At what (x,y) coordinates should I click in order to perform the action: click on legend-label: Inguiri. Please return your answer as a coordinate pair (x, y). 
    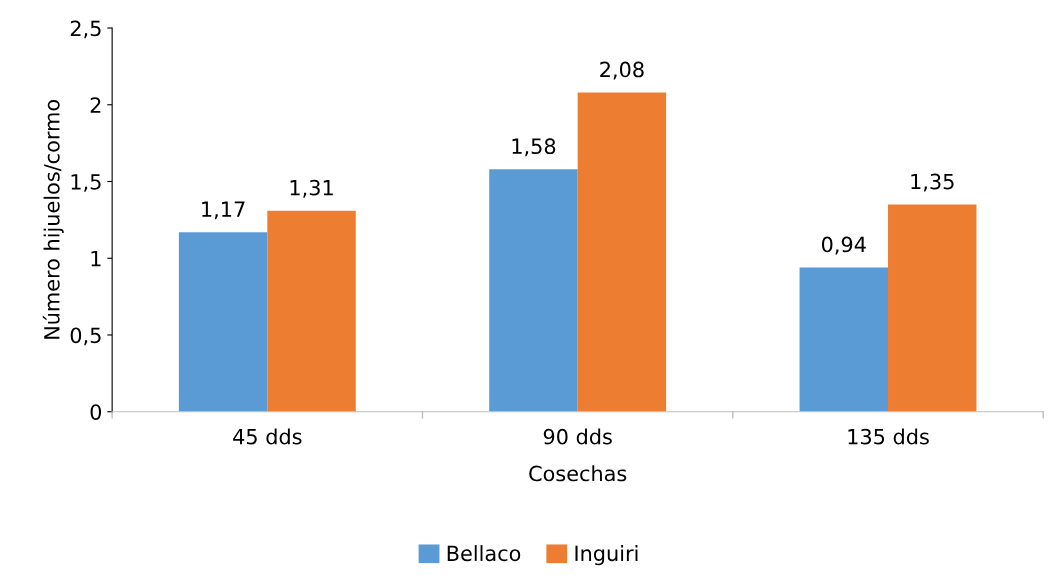
    Looking at the image, I should click on (606, 555).